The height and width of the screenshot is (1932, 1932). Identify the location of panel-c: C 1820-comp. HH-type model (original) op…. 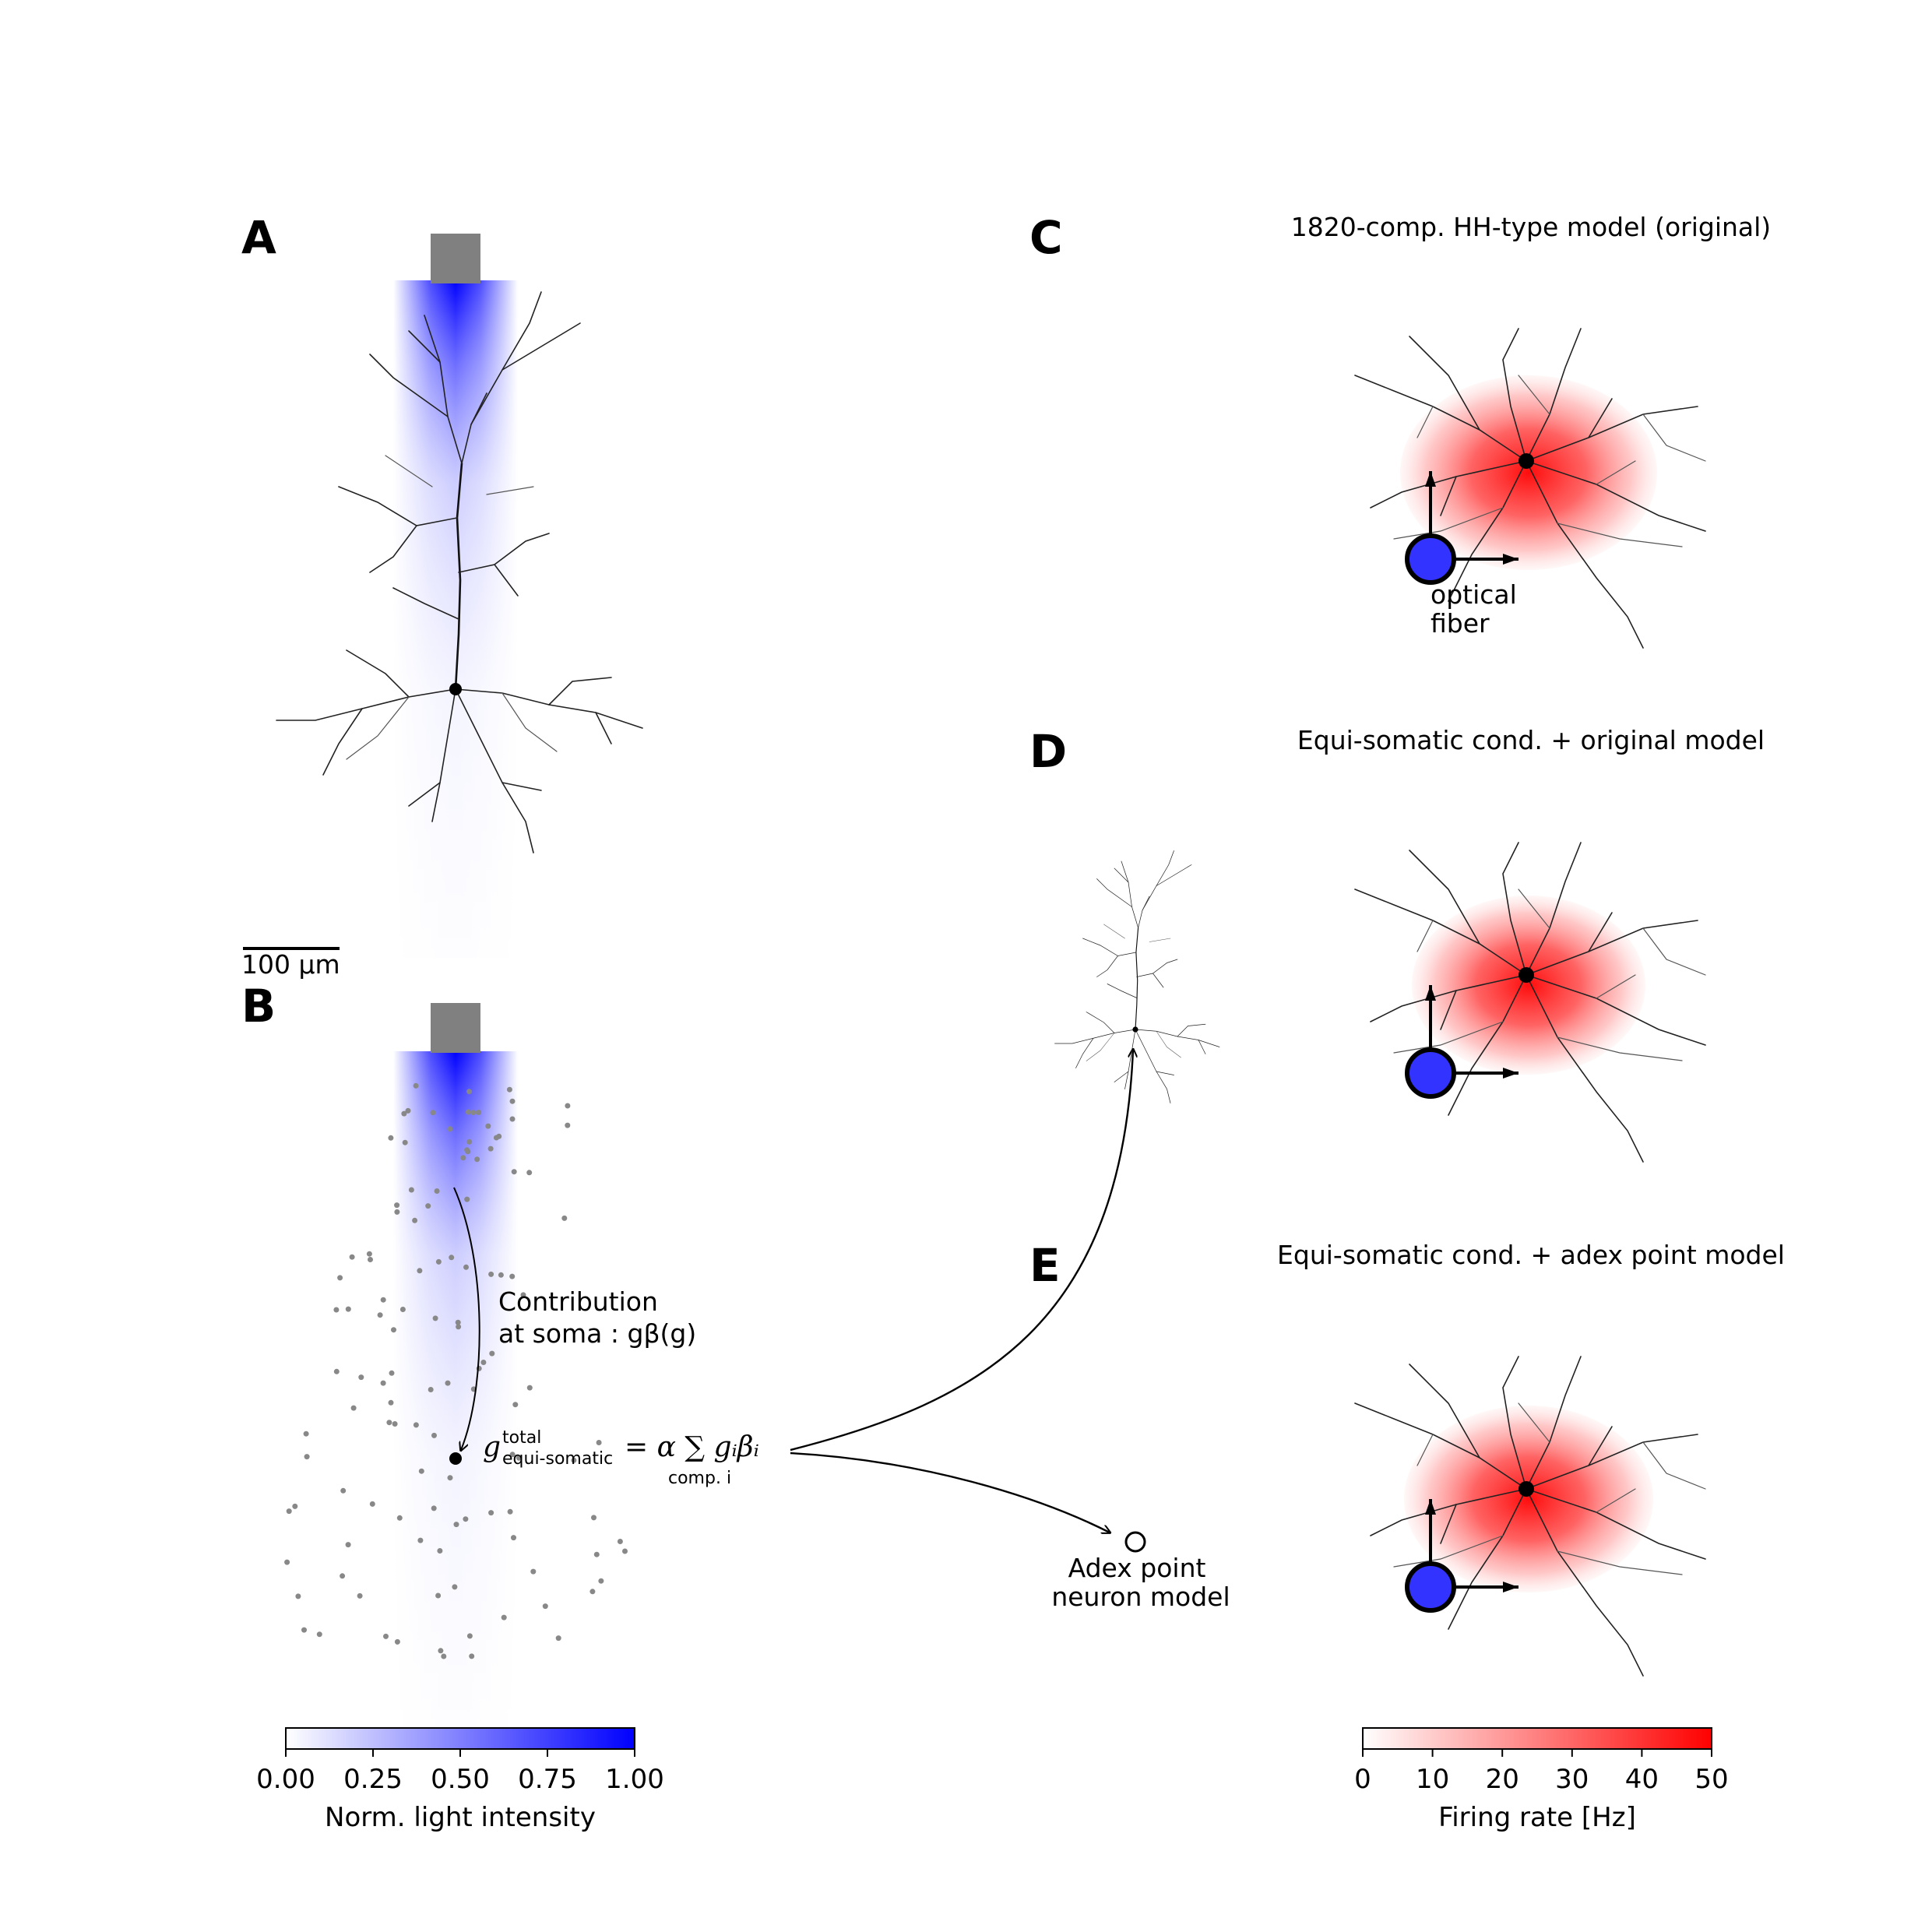
(1400, 430).